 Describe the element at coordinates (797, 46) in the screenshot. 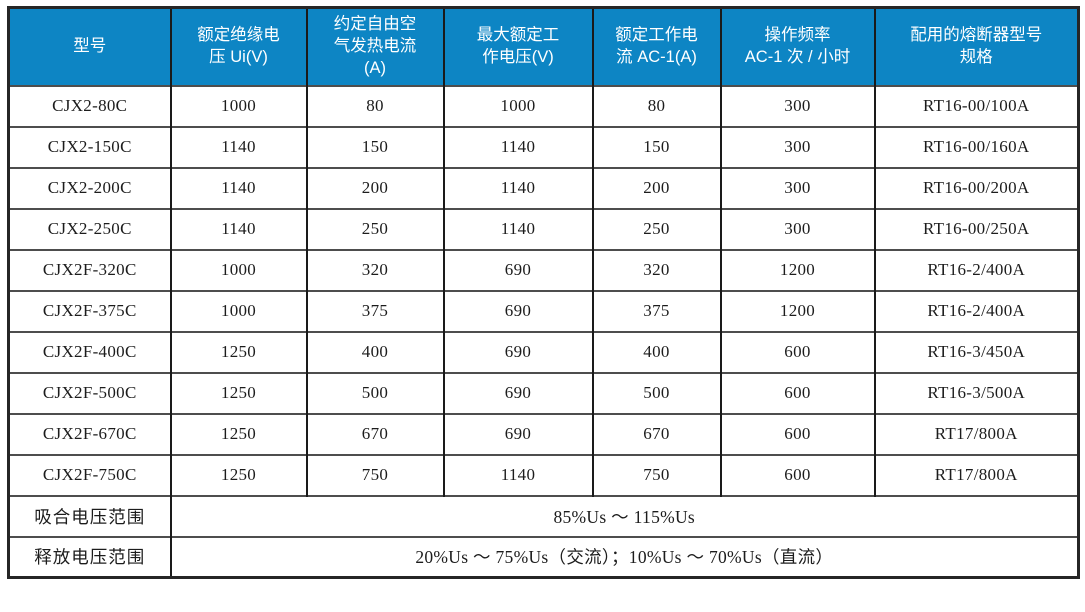

I see `header-cell-operating-frequency: 操作频率 AC-1 次 / 小时` at that location.